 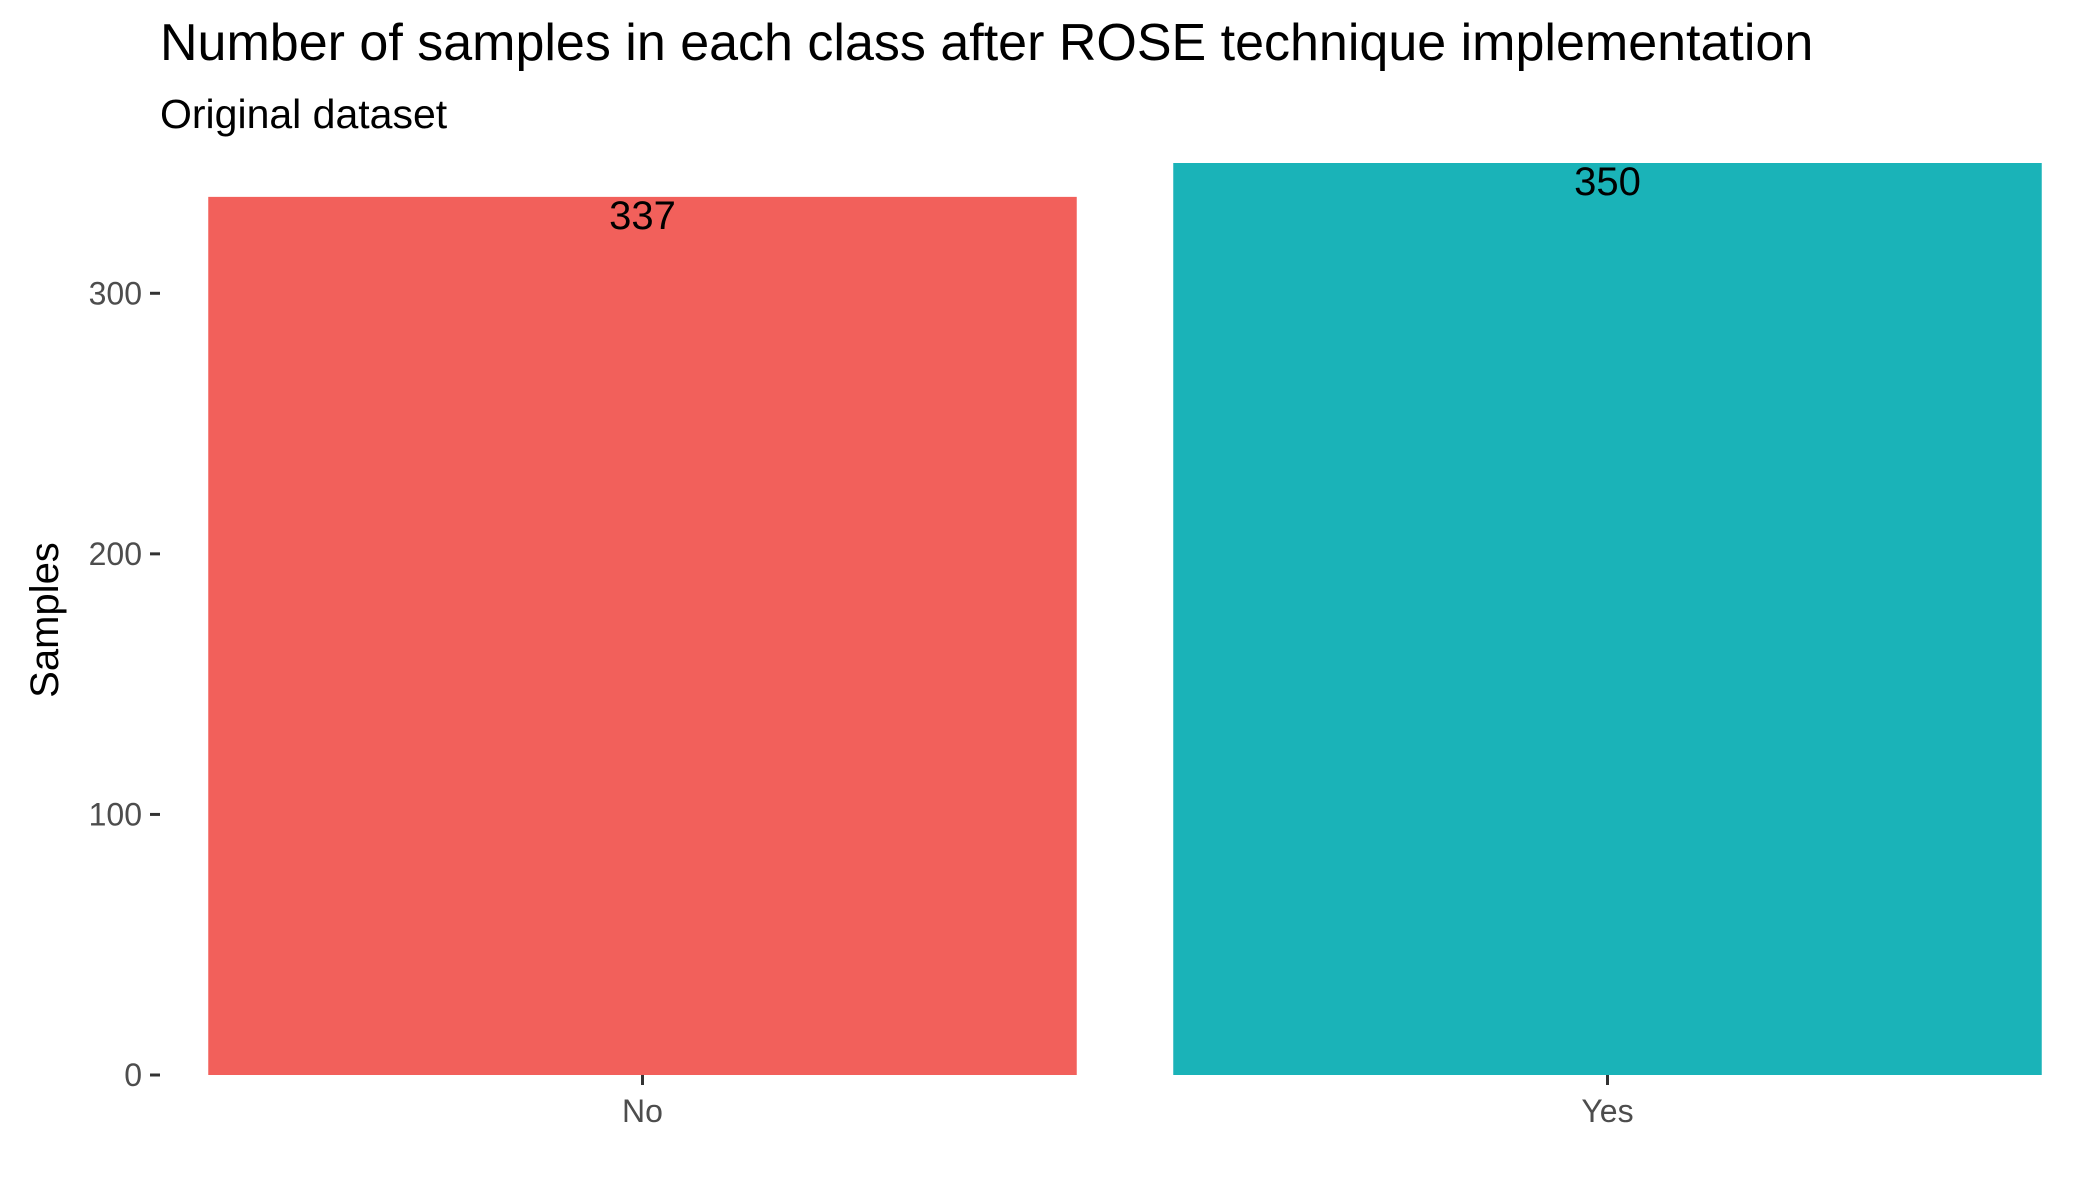 I want to click on data-label-yes: 350, so click(x=1607, y=182).